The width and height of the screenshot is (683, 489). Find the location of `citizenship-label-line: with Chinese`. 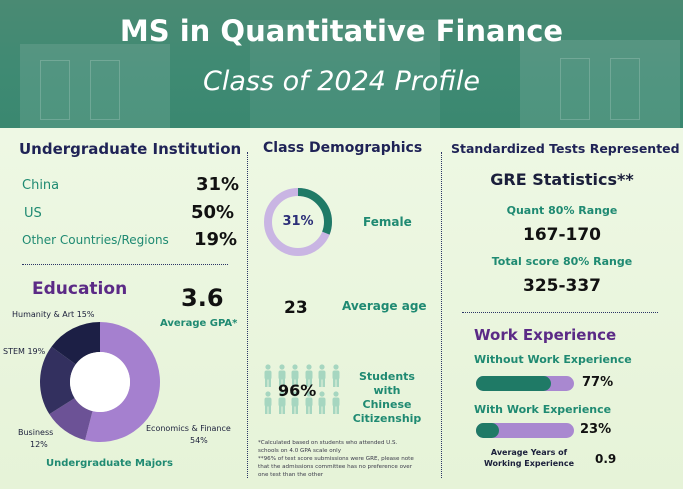

citizenship-label-line: with Chinese is located at coordinates (387, 397).